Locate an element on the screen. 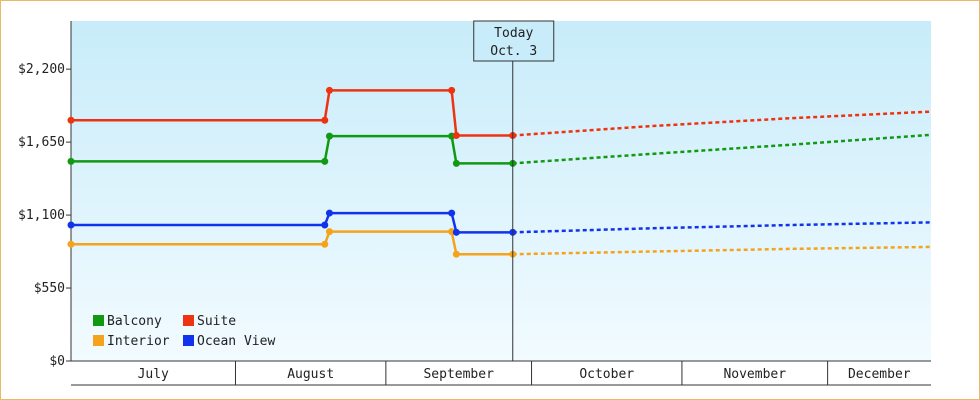 The width and height of the screenshot is (980, 400). legend-label: Suite is located at coordinates (216, 321).